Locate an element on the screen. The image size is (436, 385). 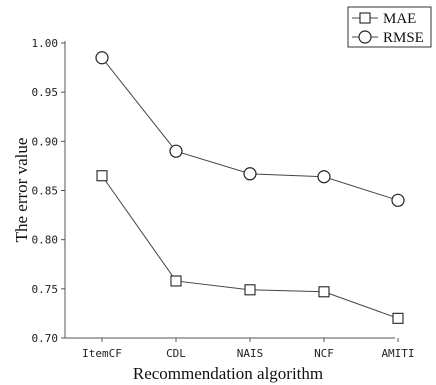
x-axis-title: Recommendation algorithm is located at coordinates (228, 373).